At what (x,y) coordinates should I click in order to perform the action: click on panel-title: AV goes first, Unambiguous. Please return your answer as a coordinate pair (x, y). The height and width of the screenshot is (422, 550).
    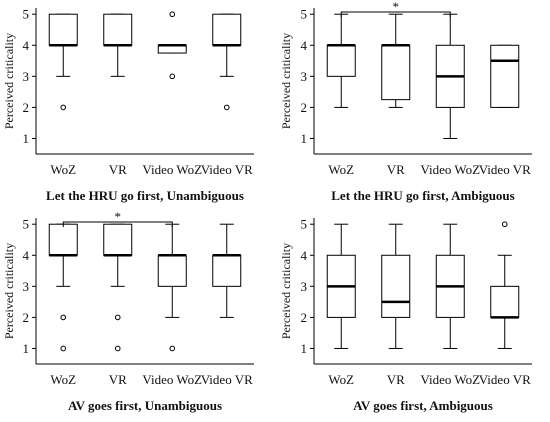
    Looking at the image, I should click on (145, 405).